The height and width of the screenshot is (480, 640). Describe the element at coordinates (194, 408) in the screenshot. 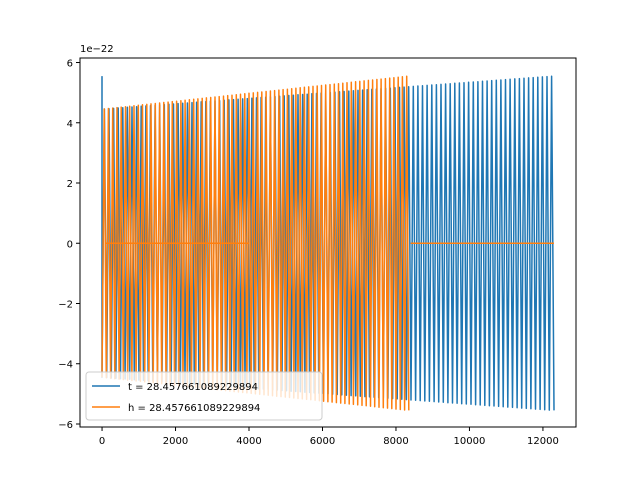

I see `legend-label-h: h = 28.457661089229894` at that location.